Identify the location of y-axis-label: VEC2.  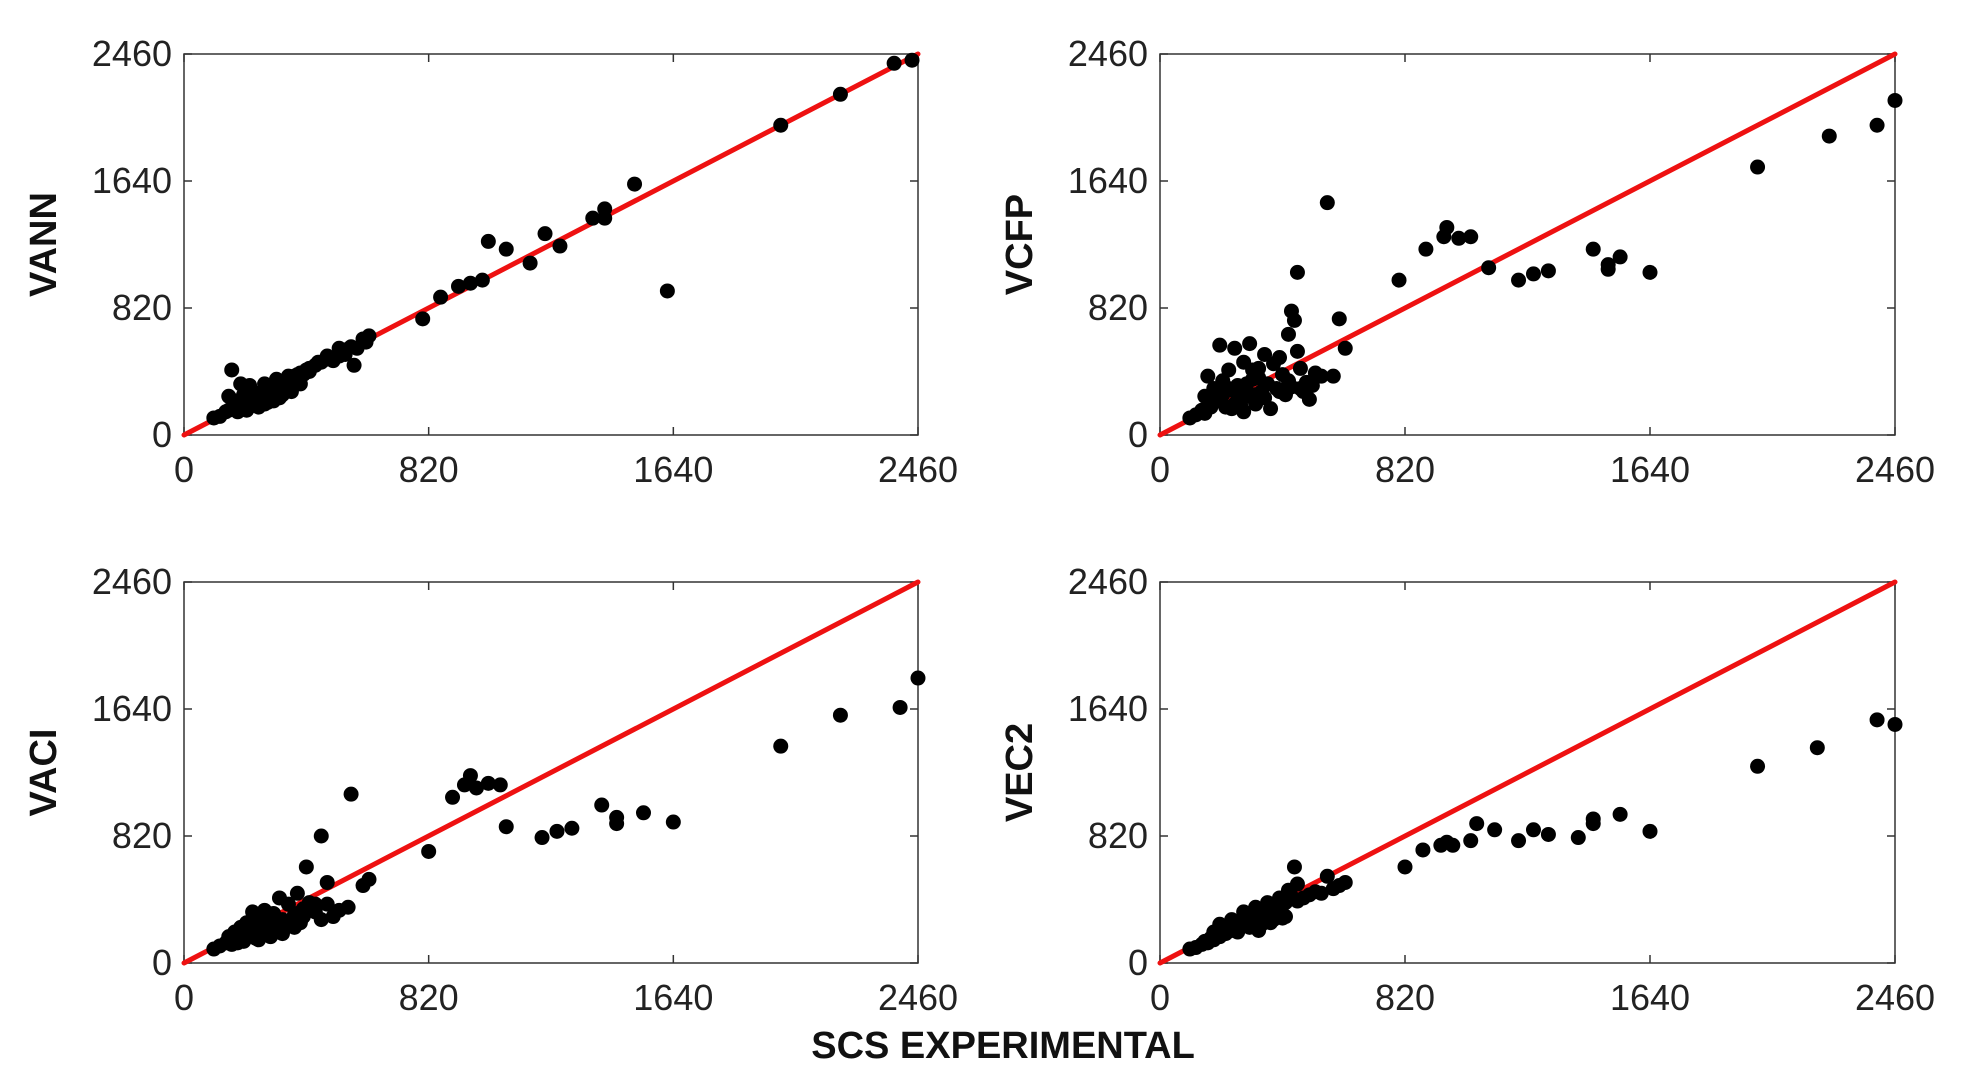
(1020, 772).